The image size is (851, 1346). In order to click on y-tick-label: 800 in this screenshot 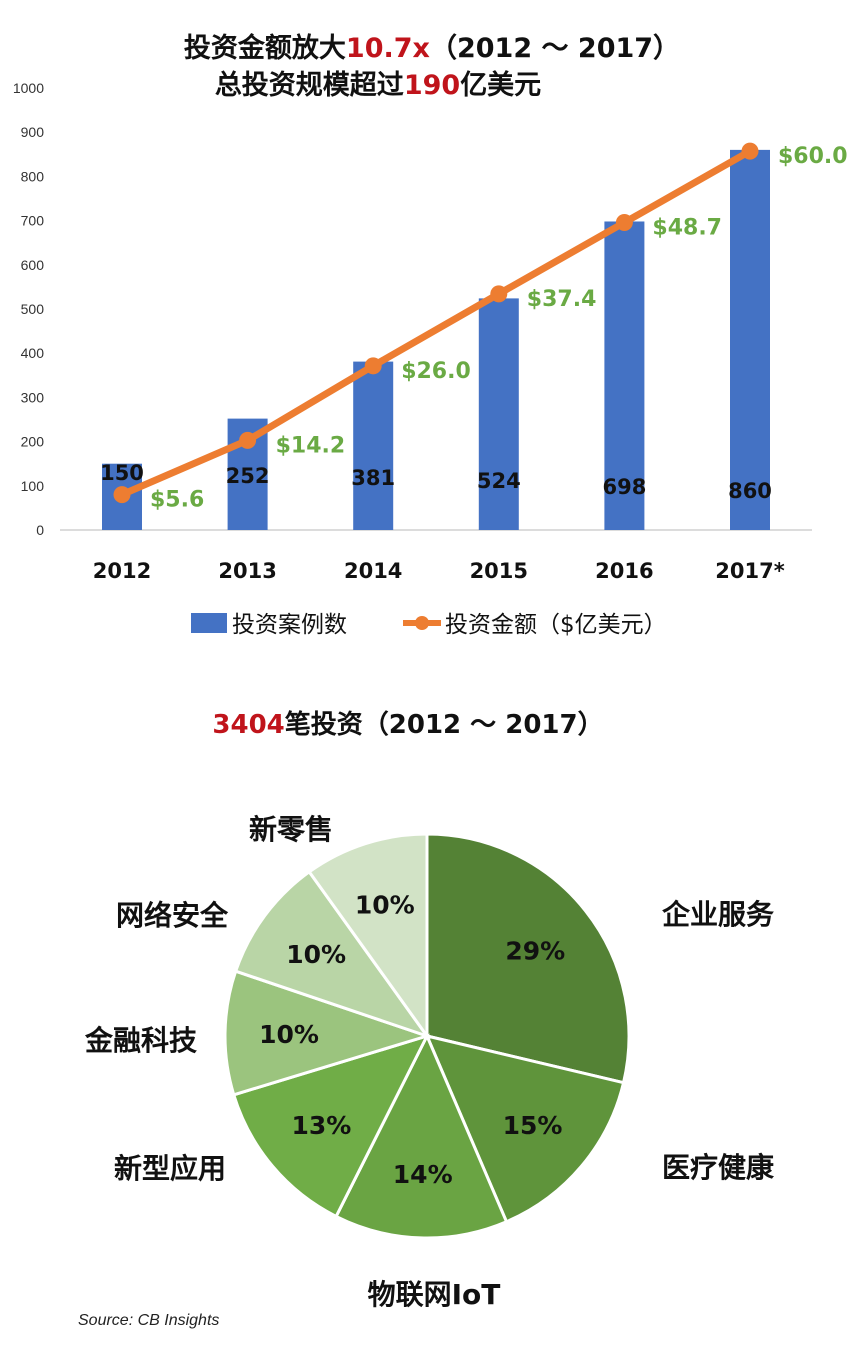, I will do `click(33, 176)`.